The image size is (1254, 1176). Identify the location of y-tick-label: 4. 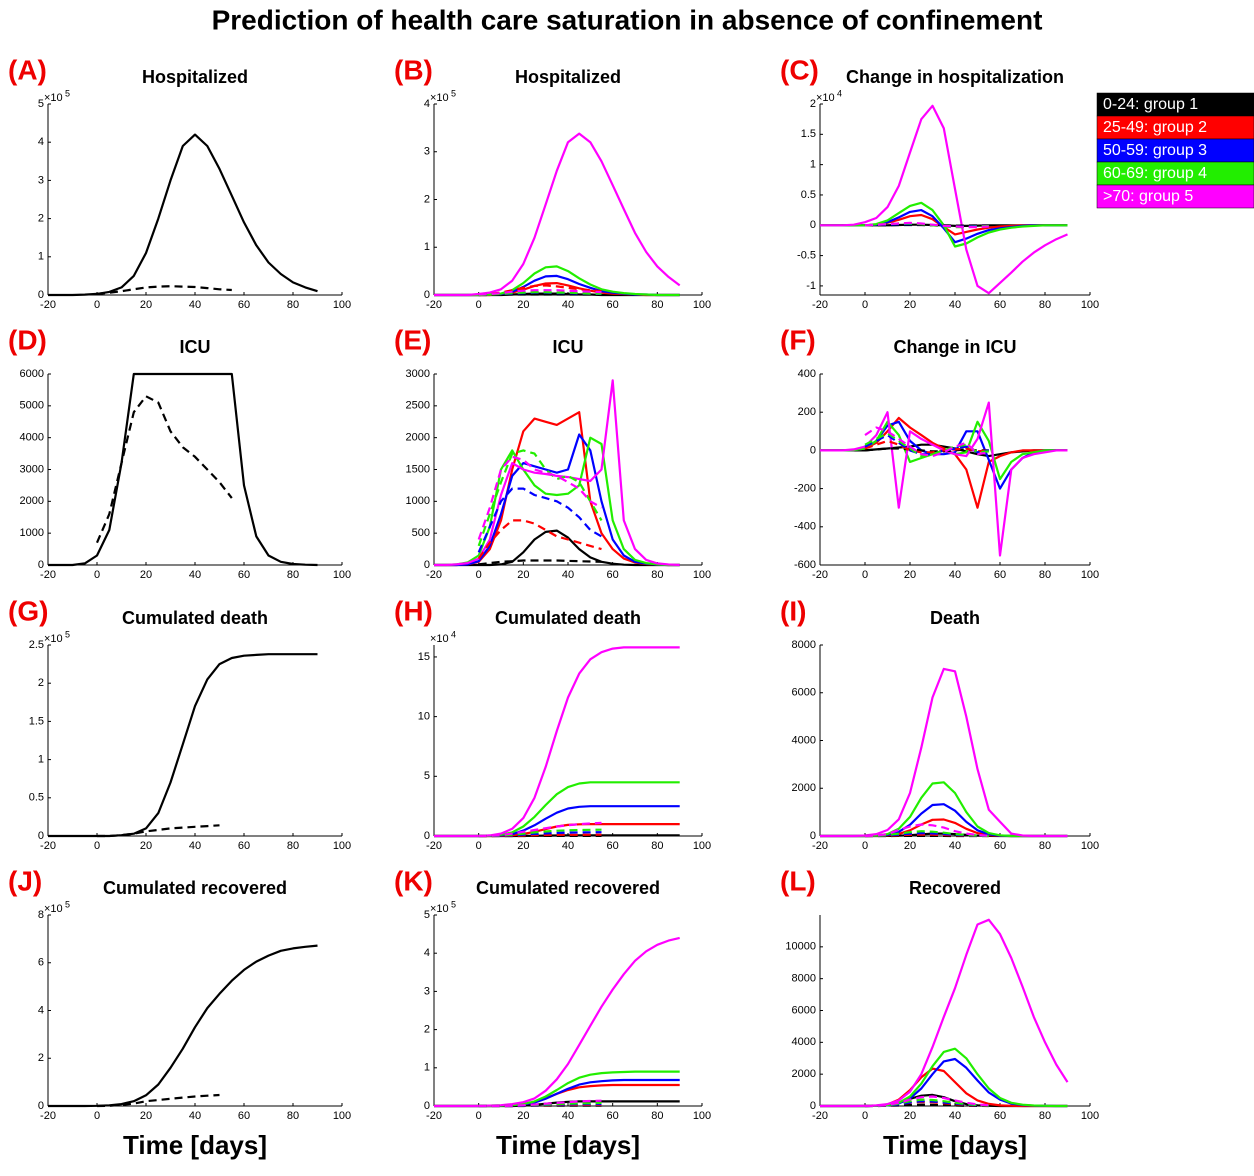
(41, 1010).